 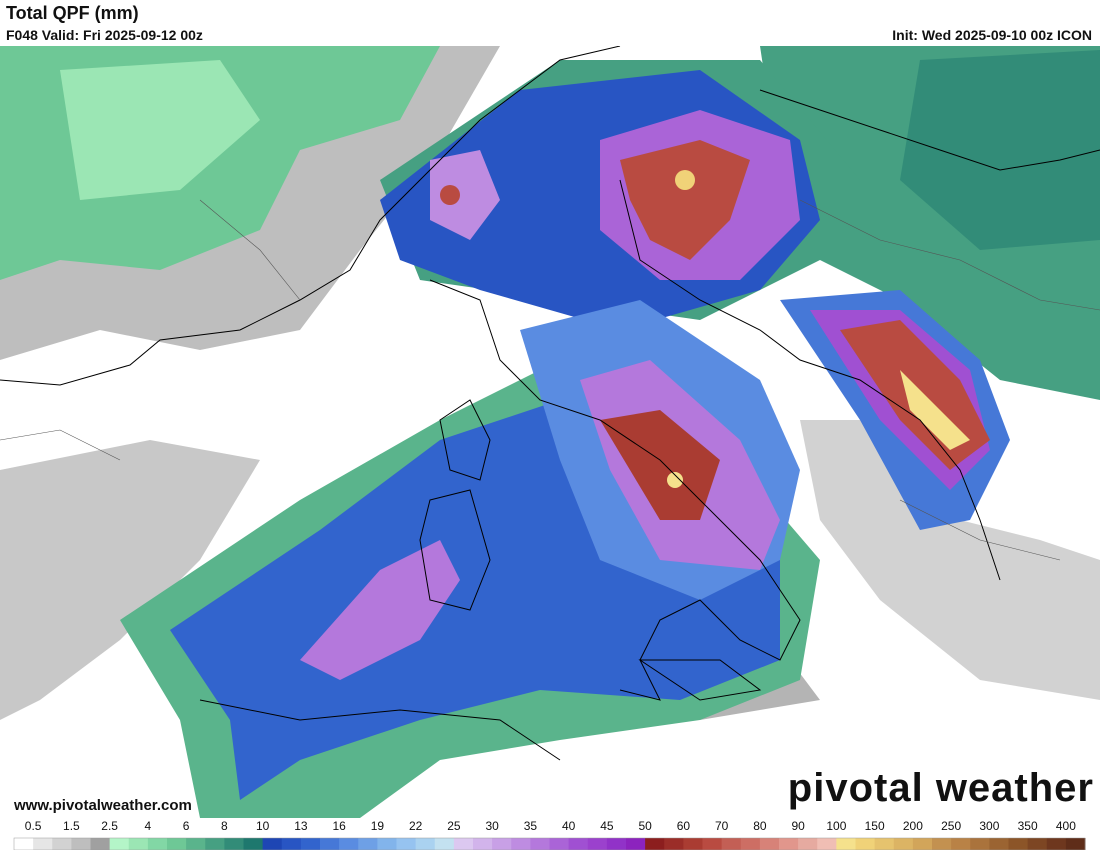 What do you see at coordinates (940, 788) in the screenshot?
I see `logo: pivotal weather` at bounding box center [940, 788].